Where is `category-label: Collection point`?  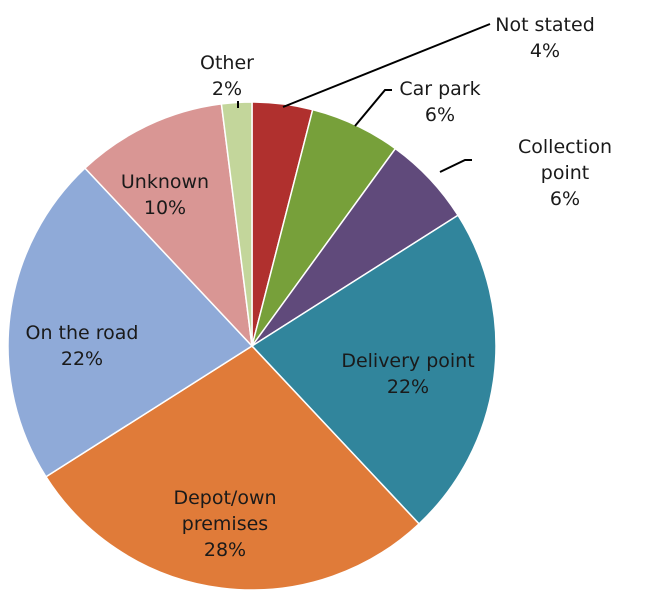
category-label: Collection point is located at coordinates (565, 160).